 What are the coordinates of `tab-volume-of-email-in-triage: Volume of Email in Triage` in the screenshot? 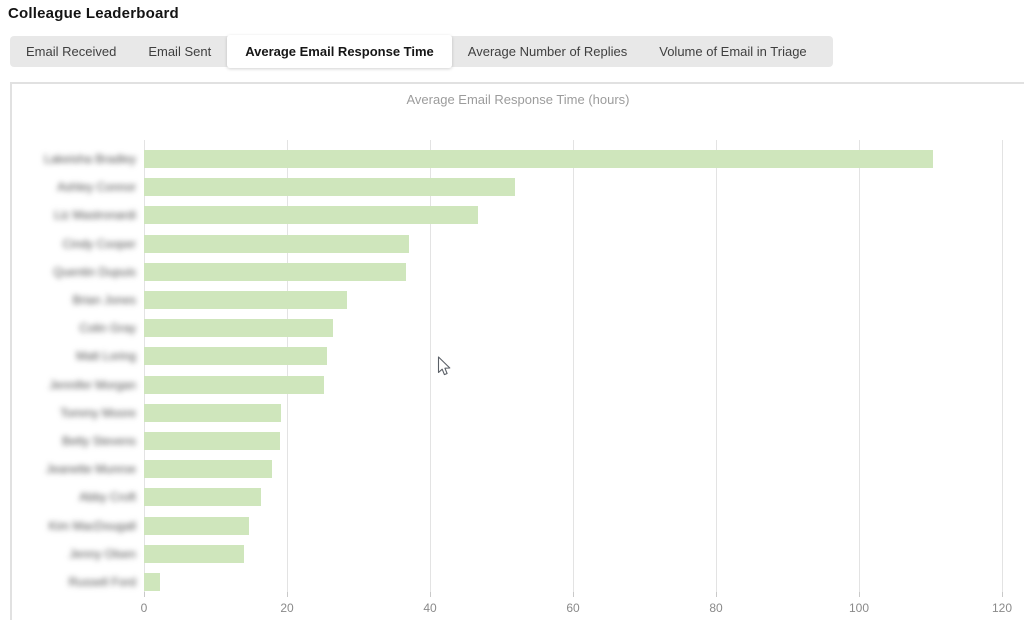 It's located at (733, 51).